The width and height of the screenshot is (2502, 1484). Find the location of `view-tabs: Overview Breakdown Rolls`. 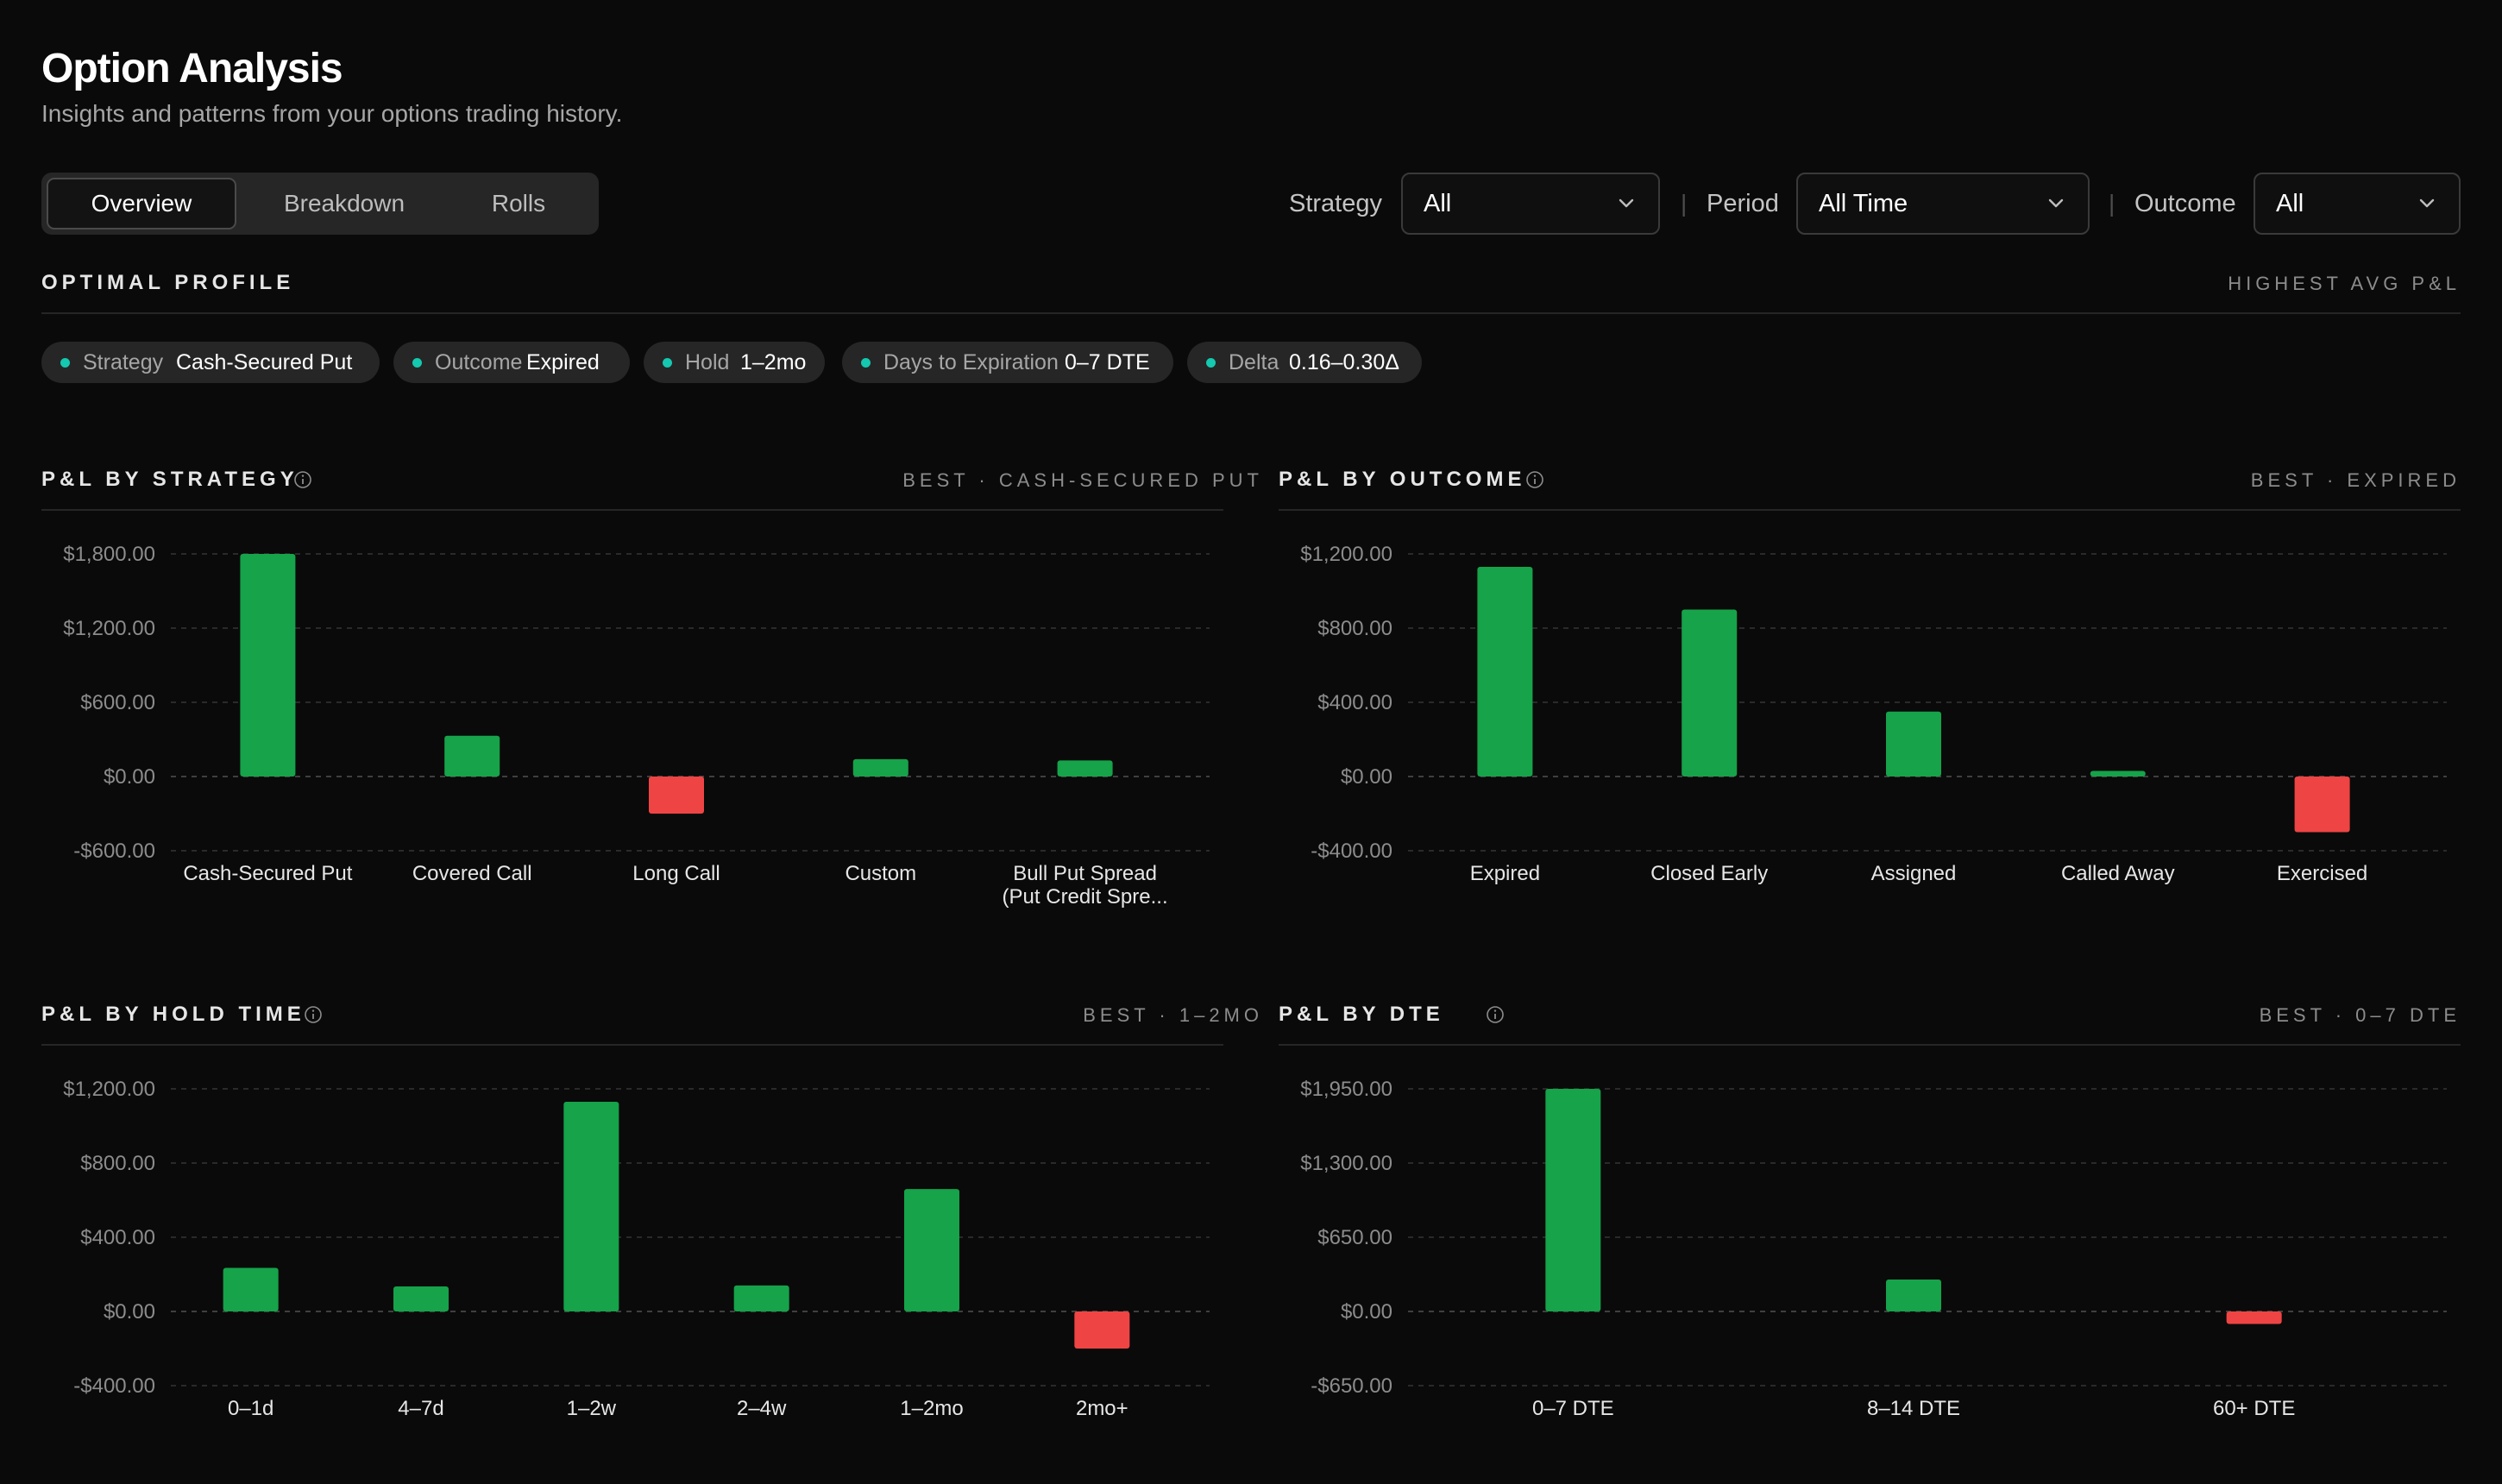

view-tabs: Overview Breakdown Rolls is located at coordinates (320, 204).